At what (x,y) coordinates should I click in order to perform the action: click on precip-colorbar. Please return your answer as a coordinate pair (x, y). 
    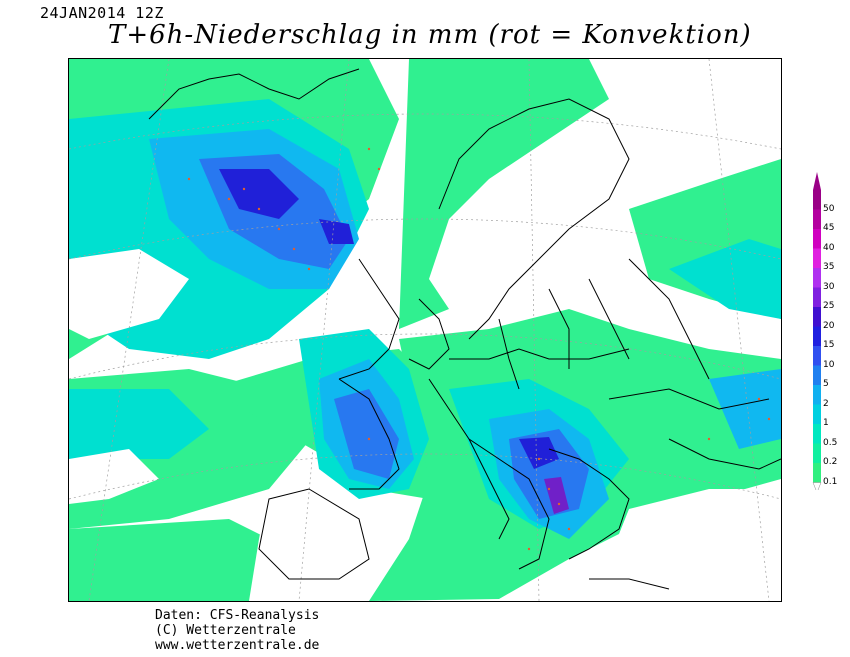
    Looking at the image, I should click on (817, 331).